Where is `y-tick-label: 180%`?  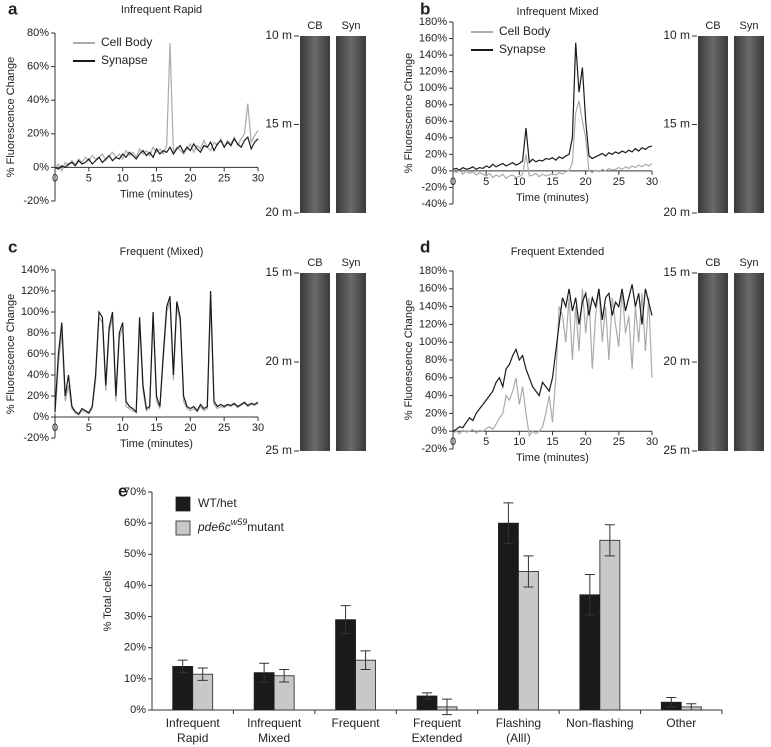 y-tick-label: 180% is located at coordinates (433, 22).